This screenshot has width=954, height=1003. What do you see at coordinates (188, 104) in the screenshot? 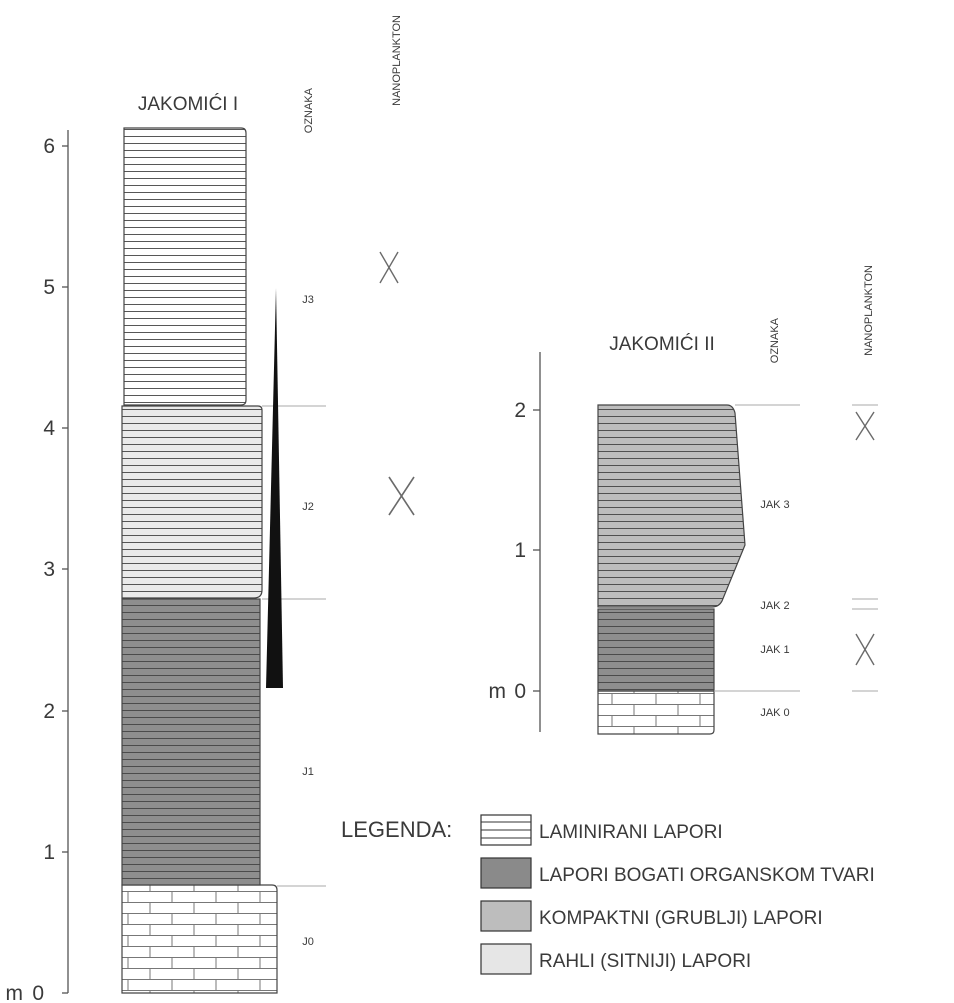
I see `section1-title: JAKOMIĆI I` at bounding box center [188, 104].